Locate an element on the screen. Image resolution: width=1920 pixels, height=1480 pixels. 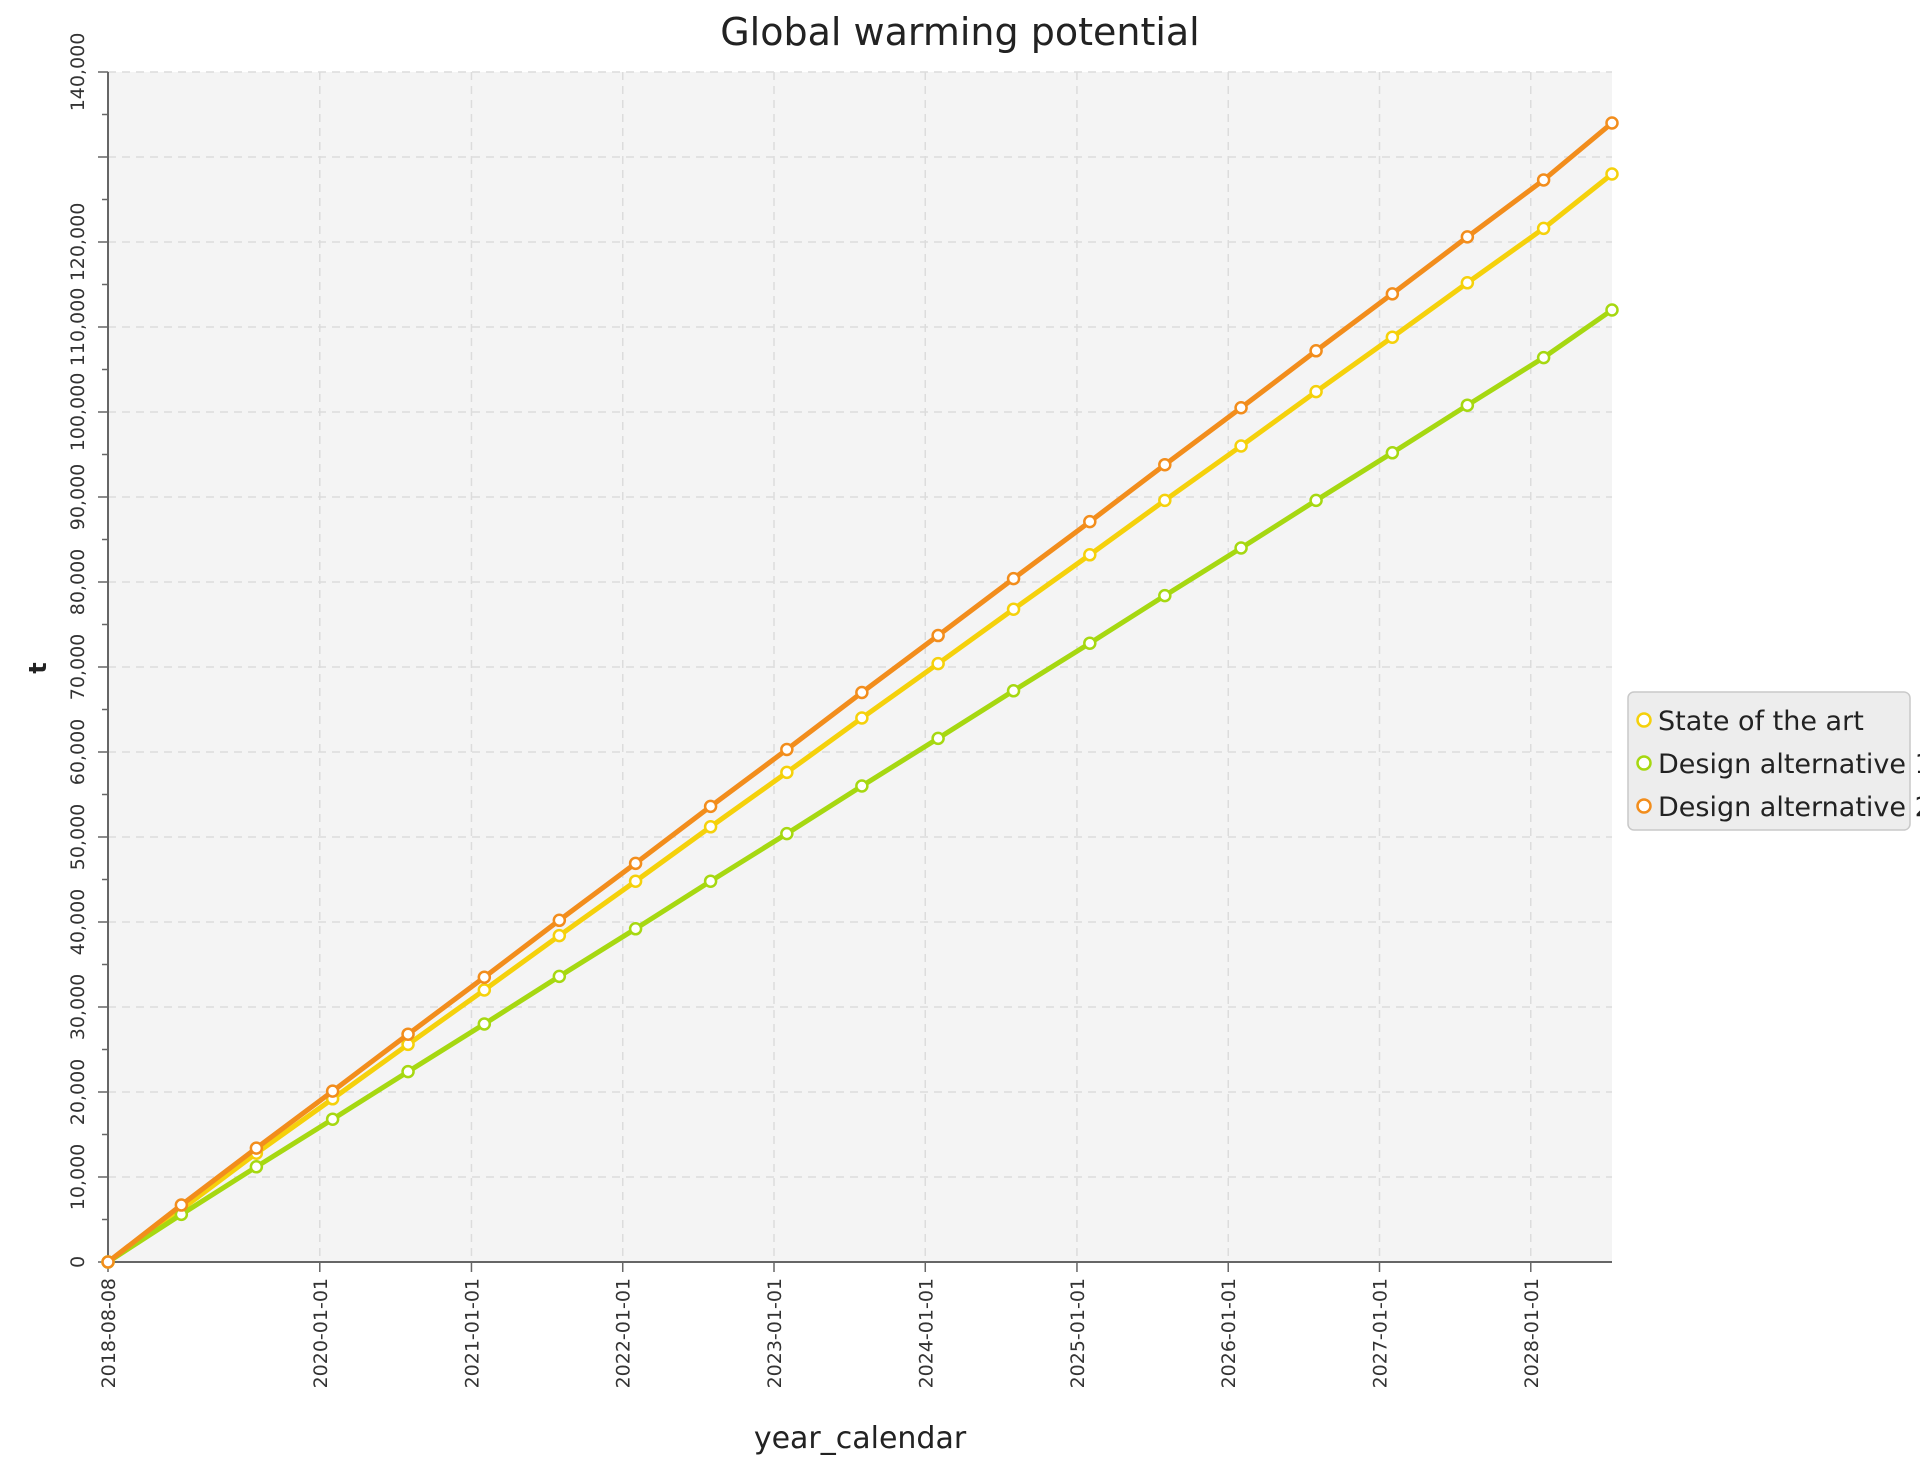
x-tick-label: 2027-01-01 is located at coordinates (1380, 1333).